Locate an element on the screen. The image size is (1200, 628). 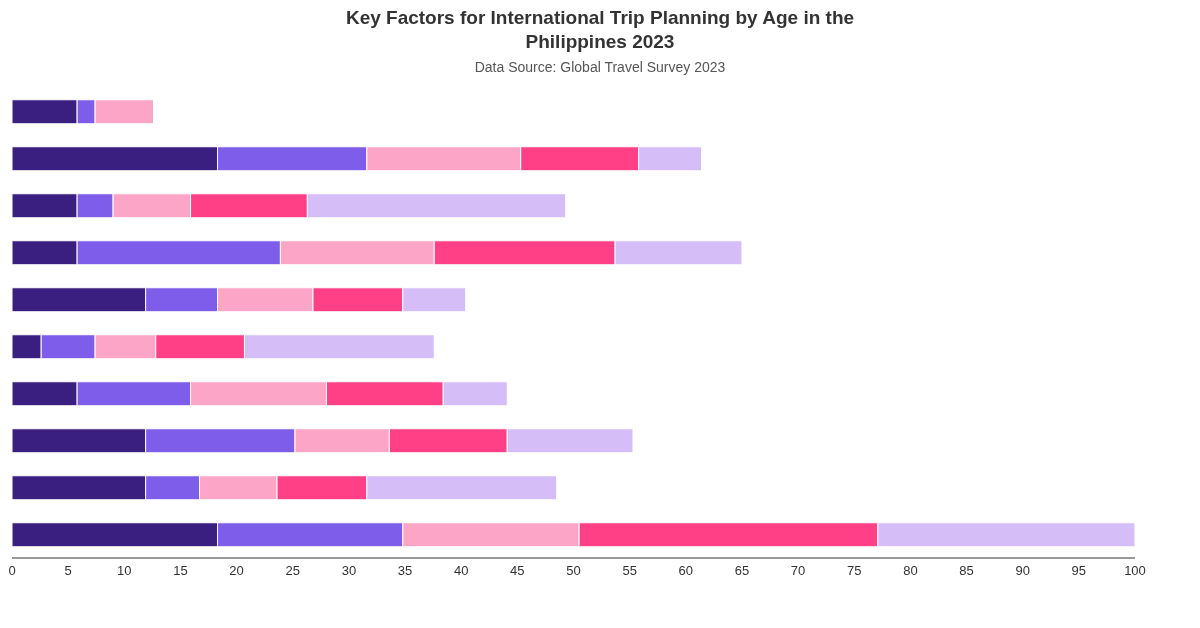
x-tick-label: 45 is located at coordinates (517, 571).